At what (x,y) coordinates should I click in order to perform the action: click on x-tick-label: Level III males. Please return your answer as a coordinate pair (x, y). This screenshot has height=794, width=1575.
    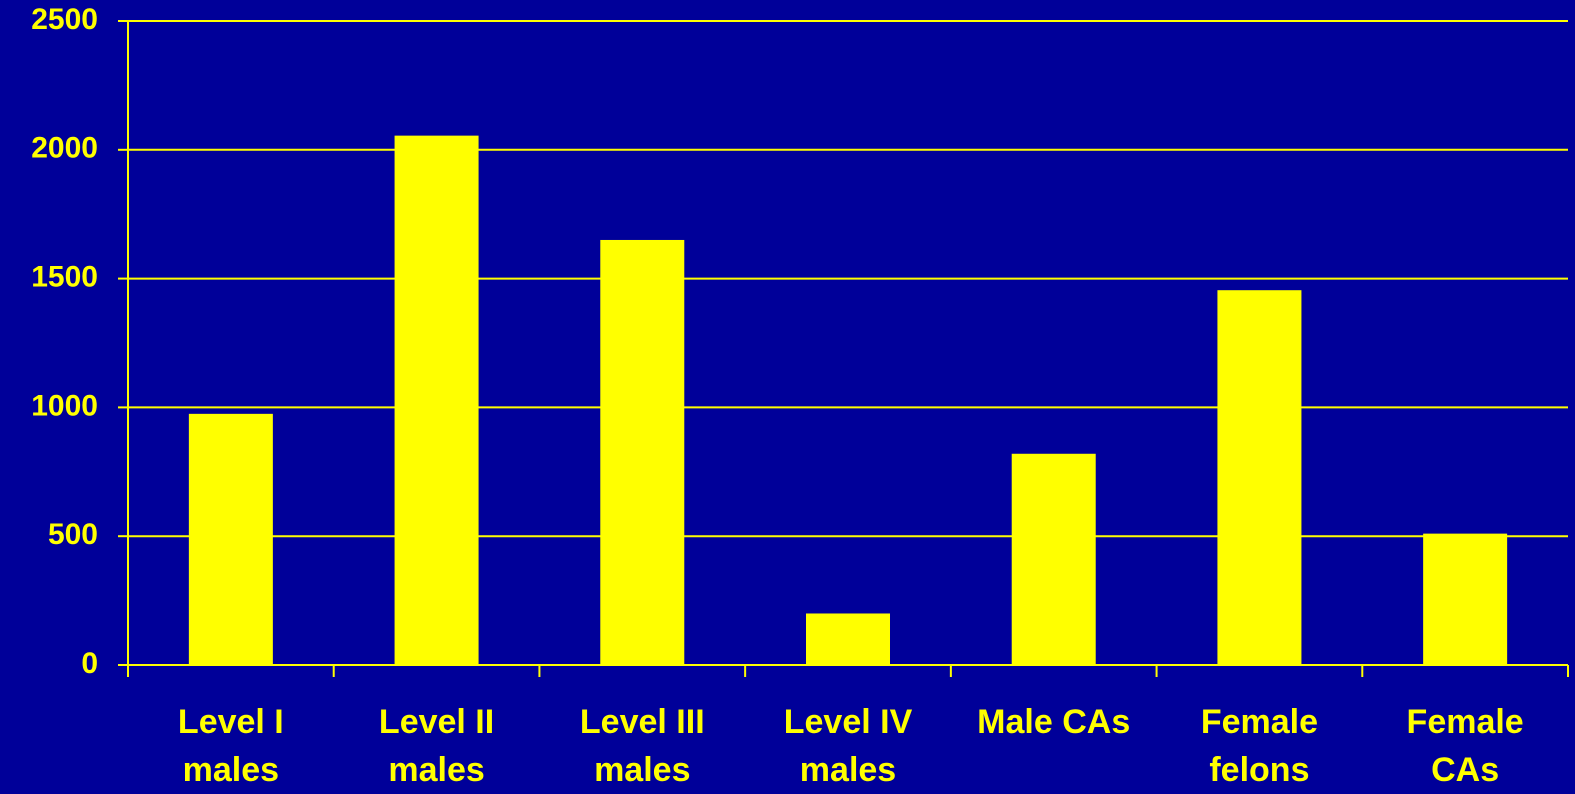
    Looking at the image, I should click on (642, 746).